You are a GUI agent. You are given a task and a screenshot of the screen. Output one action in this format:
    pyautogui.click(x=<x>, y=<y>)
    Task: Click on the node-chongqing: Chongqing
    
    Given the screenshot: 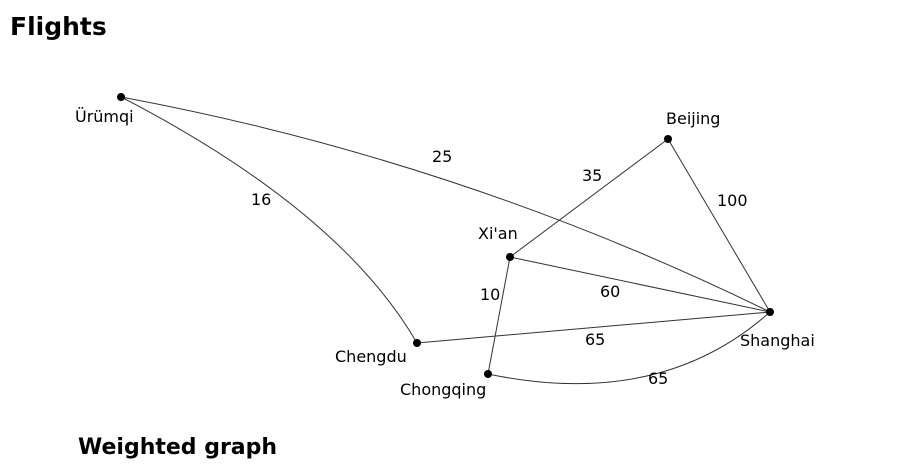 What is the action you would take?
    pyautogui.click(x=446, y=384)
    